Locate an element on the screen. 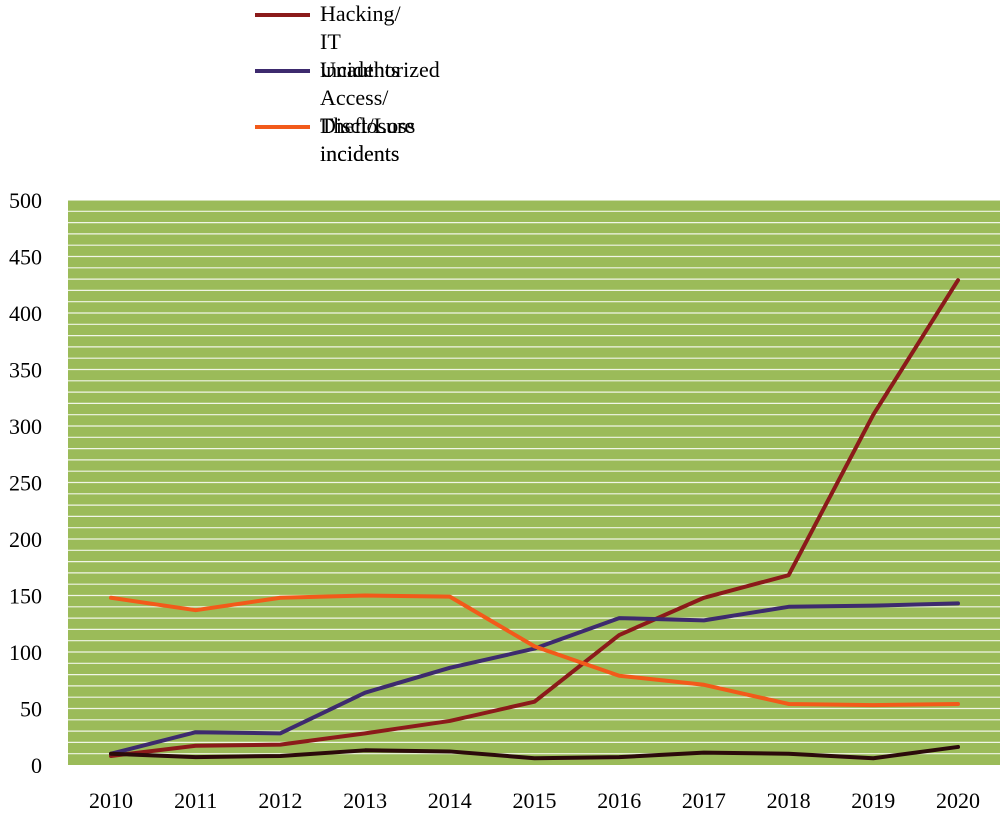 The width and height of the screenshot is (1000, 813). x-tick-label: 2014 is located at coordinates (450, 800).